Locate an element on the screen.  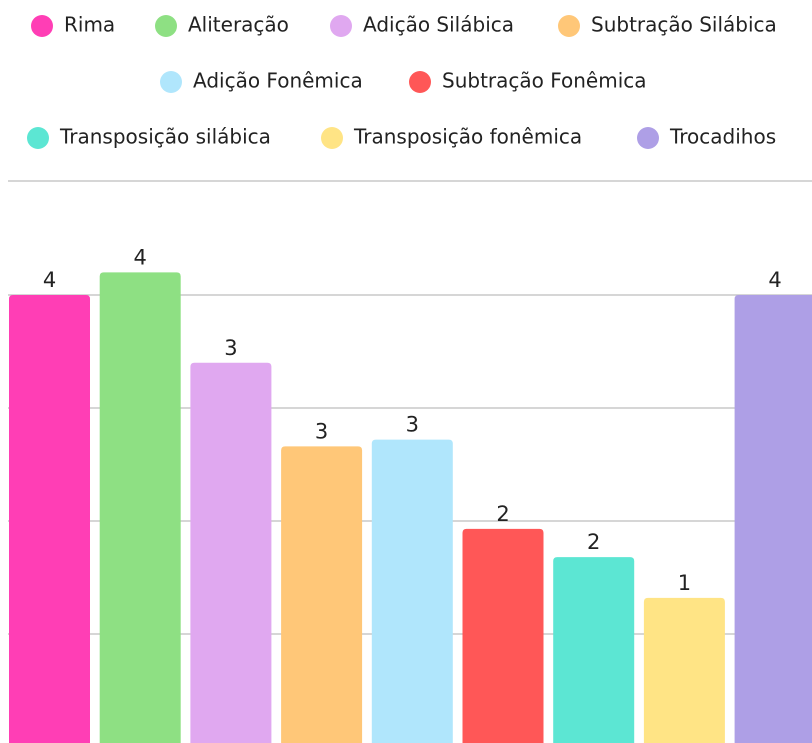
legend-label: Adição Fonêmica is located at coordinates (278, 81).